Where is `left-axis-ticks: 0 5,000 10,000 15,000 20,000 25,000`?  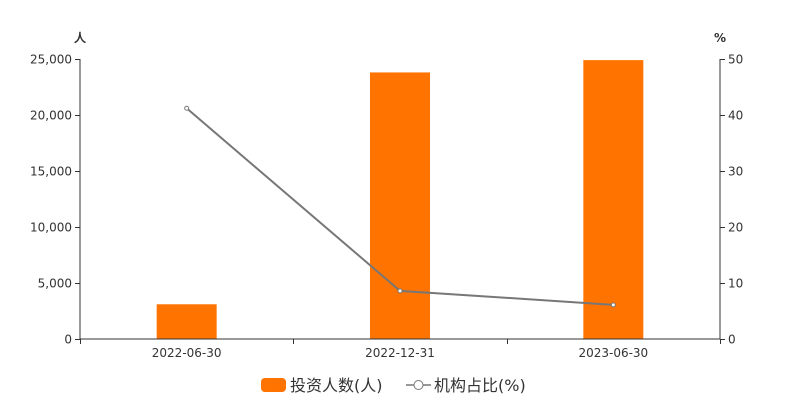
left-axis-ticks: 0 5,000 10,000 15,000 20,000 25,000 is located at coordinates (55, 200).